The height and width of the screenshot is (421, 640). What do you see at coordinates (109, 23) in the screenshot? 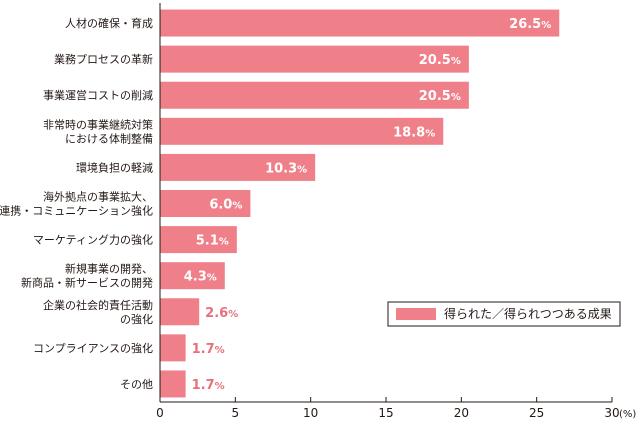
I see `category-label: 人材の確保・育成` at bounding box center [109, 23].